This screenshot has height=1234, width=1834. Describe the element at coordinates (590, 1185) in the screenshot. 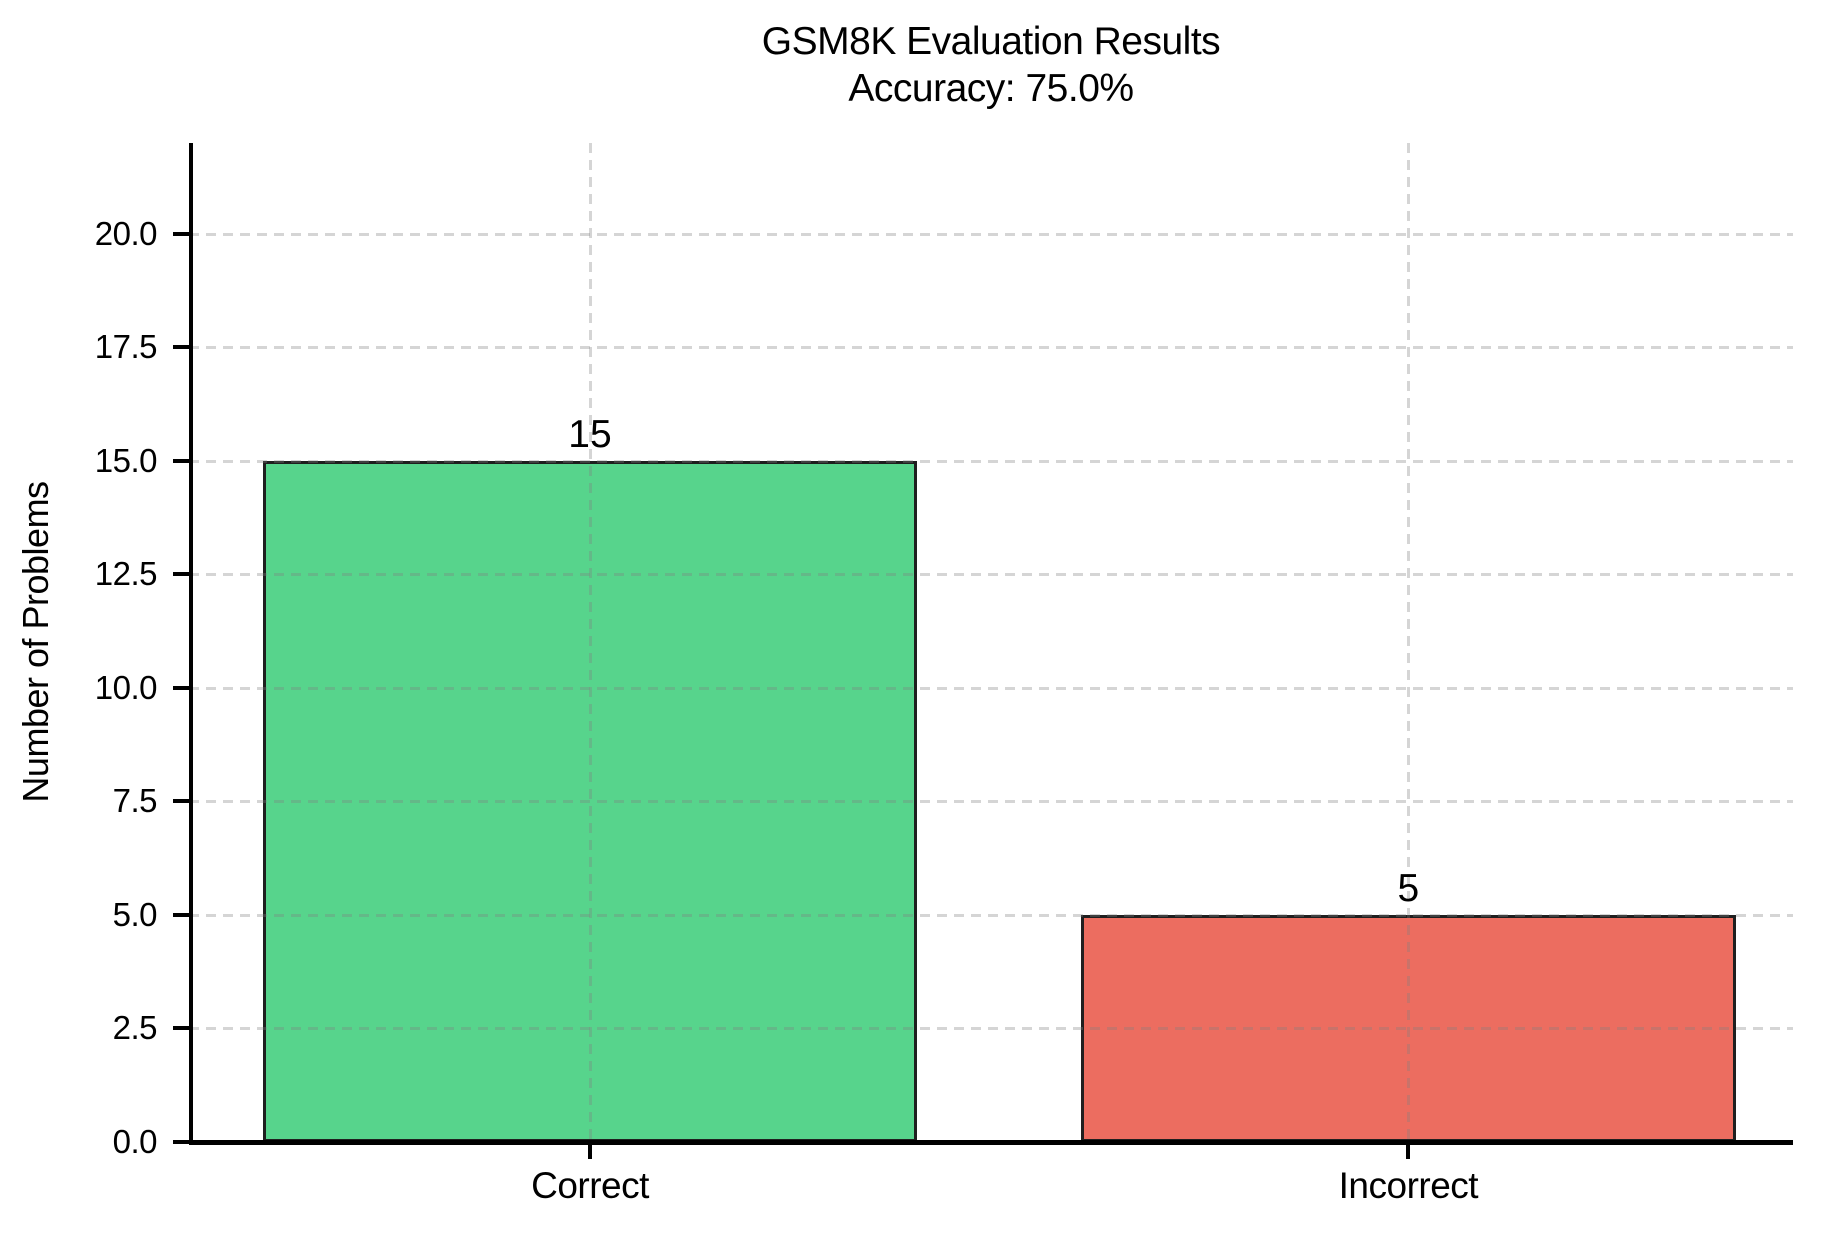

I see `x-tick-label-correct: Correct` at that location.